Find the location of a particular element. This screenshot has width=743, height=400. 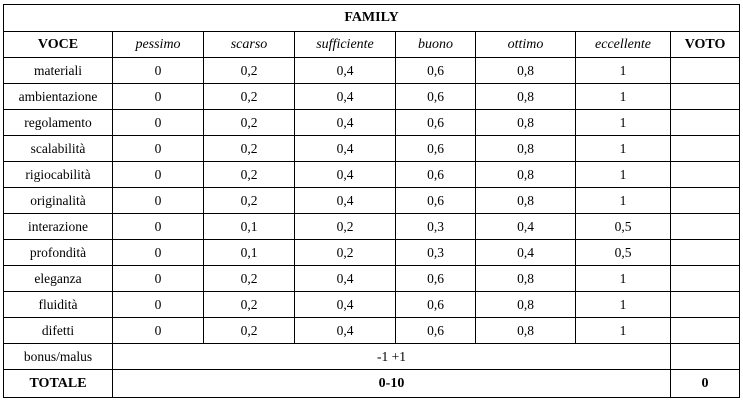

row-label: difetti is located at coordinates (58, 330).